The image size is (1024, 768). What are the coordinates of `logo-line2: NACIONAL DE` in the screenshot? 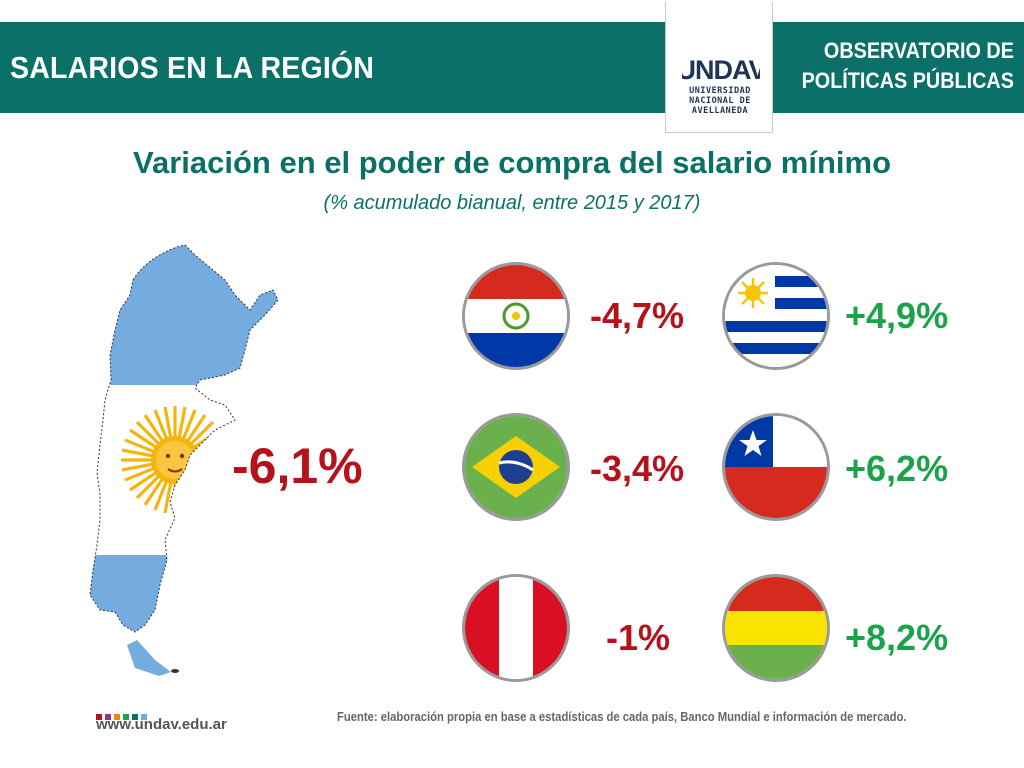 It's located at (720, 101).